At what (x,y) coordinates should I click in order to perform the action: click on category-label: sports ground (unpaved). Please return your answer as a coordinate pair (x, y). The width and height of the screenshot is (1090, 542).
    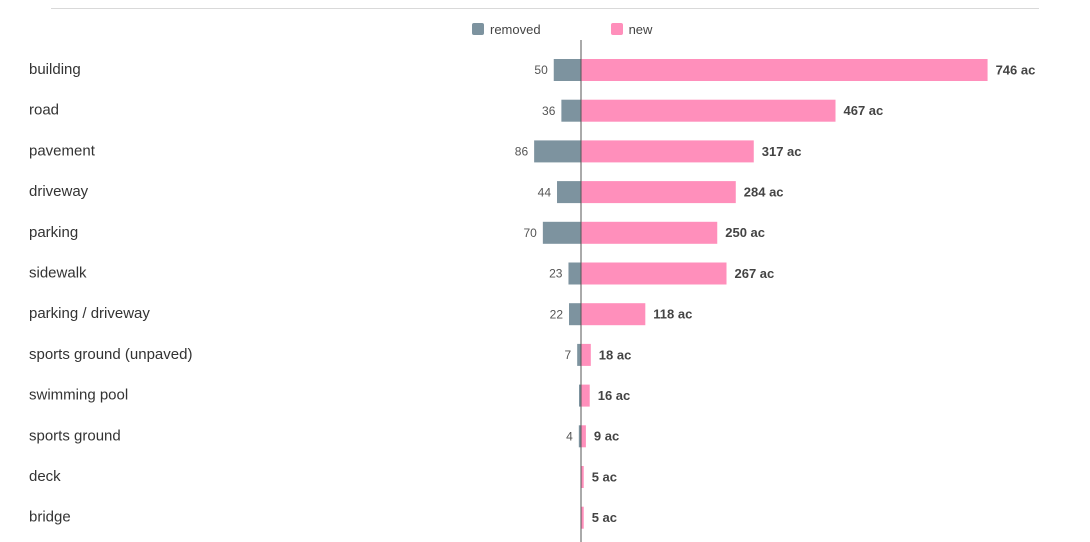
    Looking at the image, I should click on (110, 354).